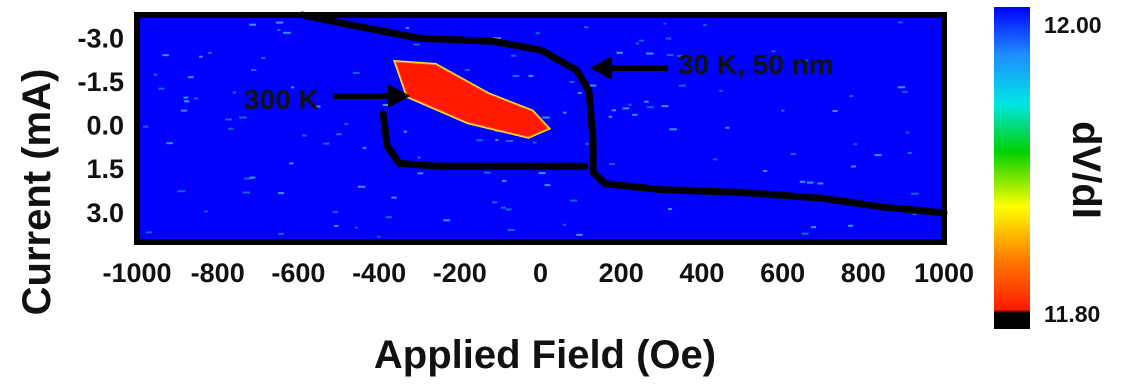 The image size is (1121, 385). I want to click on colorbar: 12.00 11.80 dV/dI, so click(1051, 168).